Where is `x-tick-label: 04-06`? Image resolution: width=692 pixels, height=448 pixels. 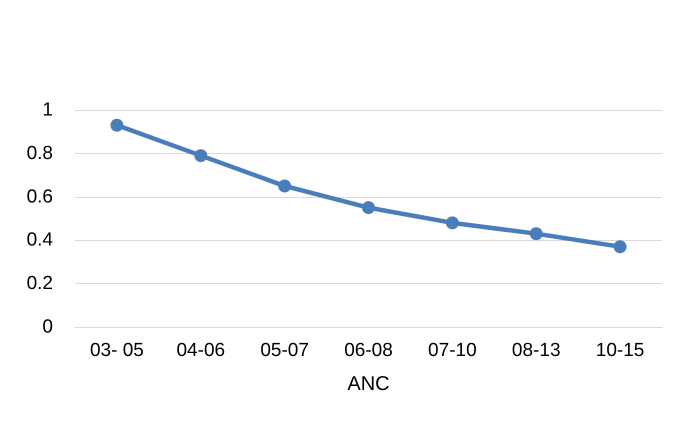
x-tick-label: 04-06 is located at coordinates (201, 350).